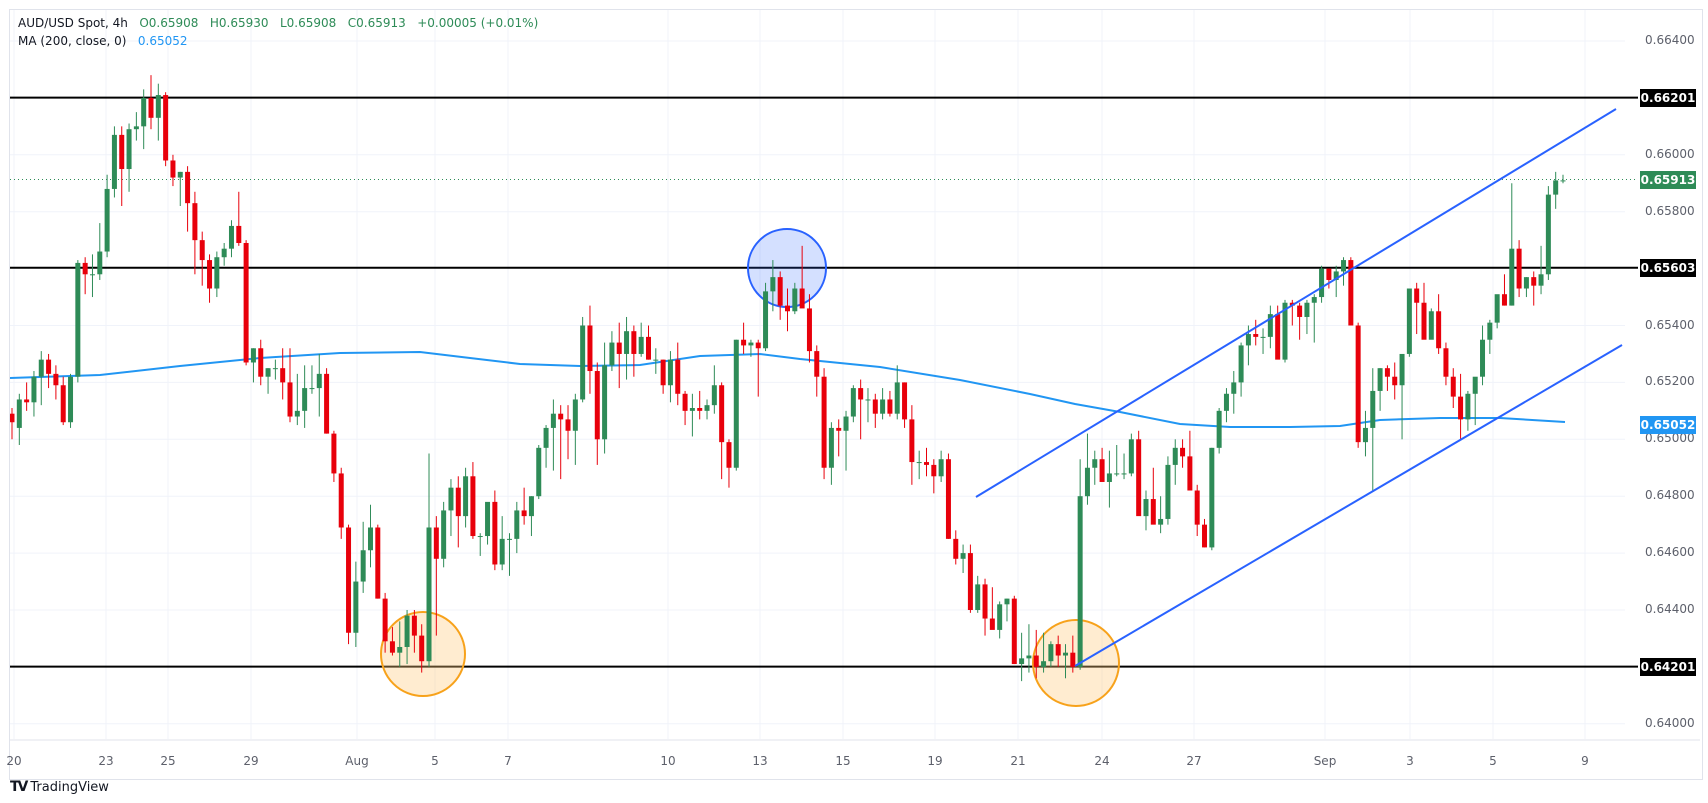 The width and height of the screenshot is (1708, 803). I want to click on time-tick-label: 9, so click(1585, 761).